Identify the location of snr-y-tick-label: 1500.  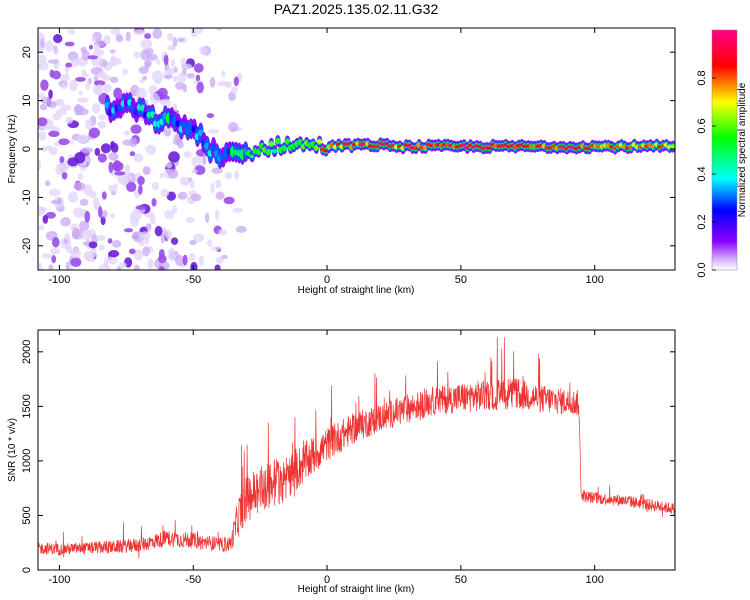
(27, 406).